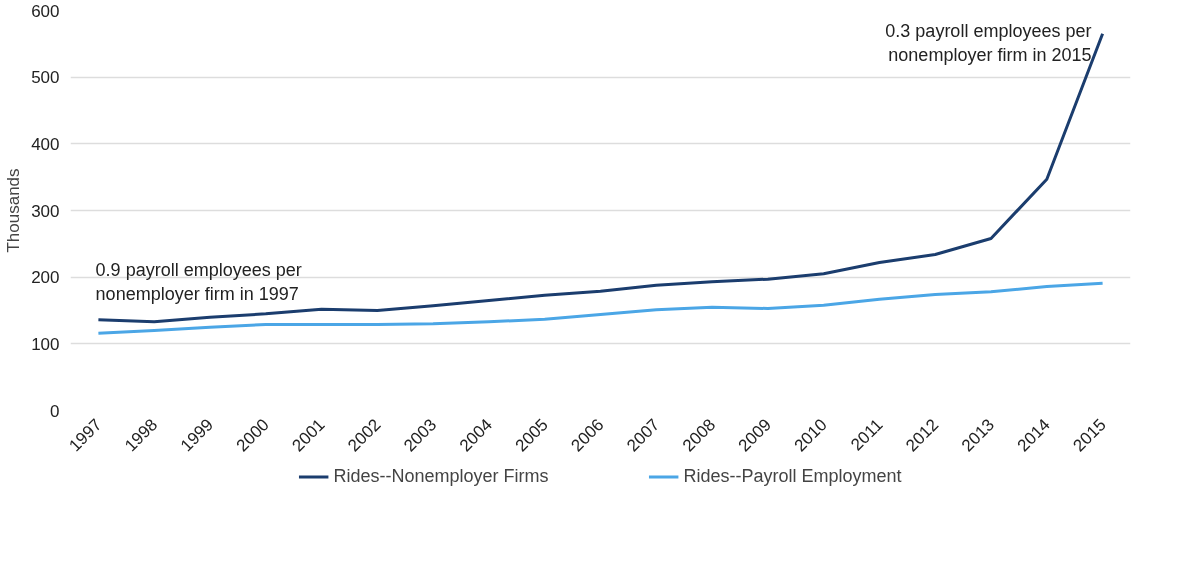  What do you see at coordinates (45, 144) in the screenshot?
I see `y-tick-label: 400` at bounding box center [45, 144].